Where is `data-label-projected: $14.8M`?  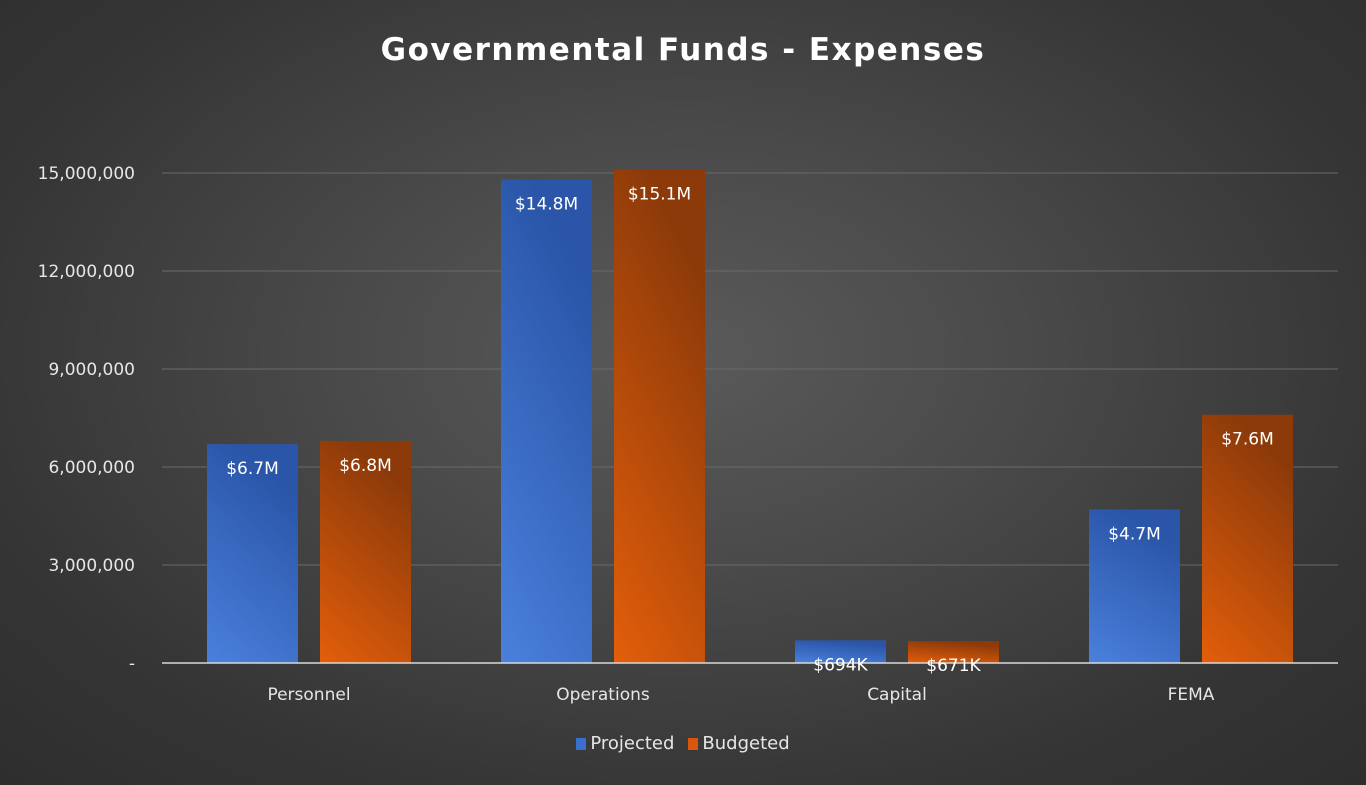 data-label-projected: $14.8M is located at coordinates (546, 205).